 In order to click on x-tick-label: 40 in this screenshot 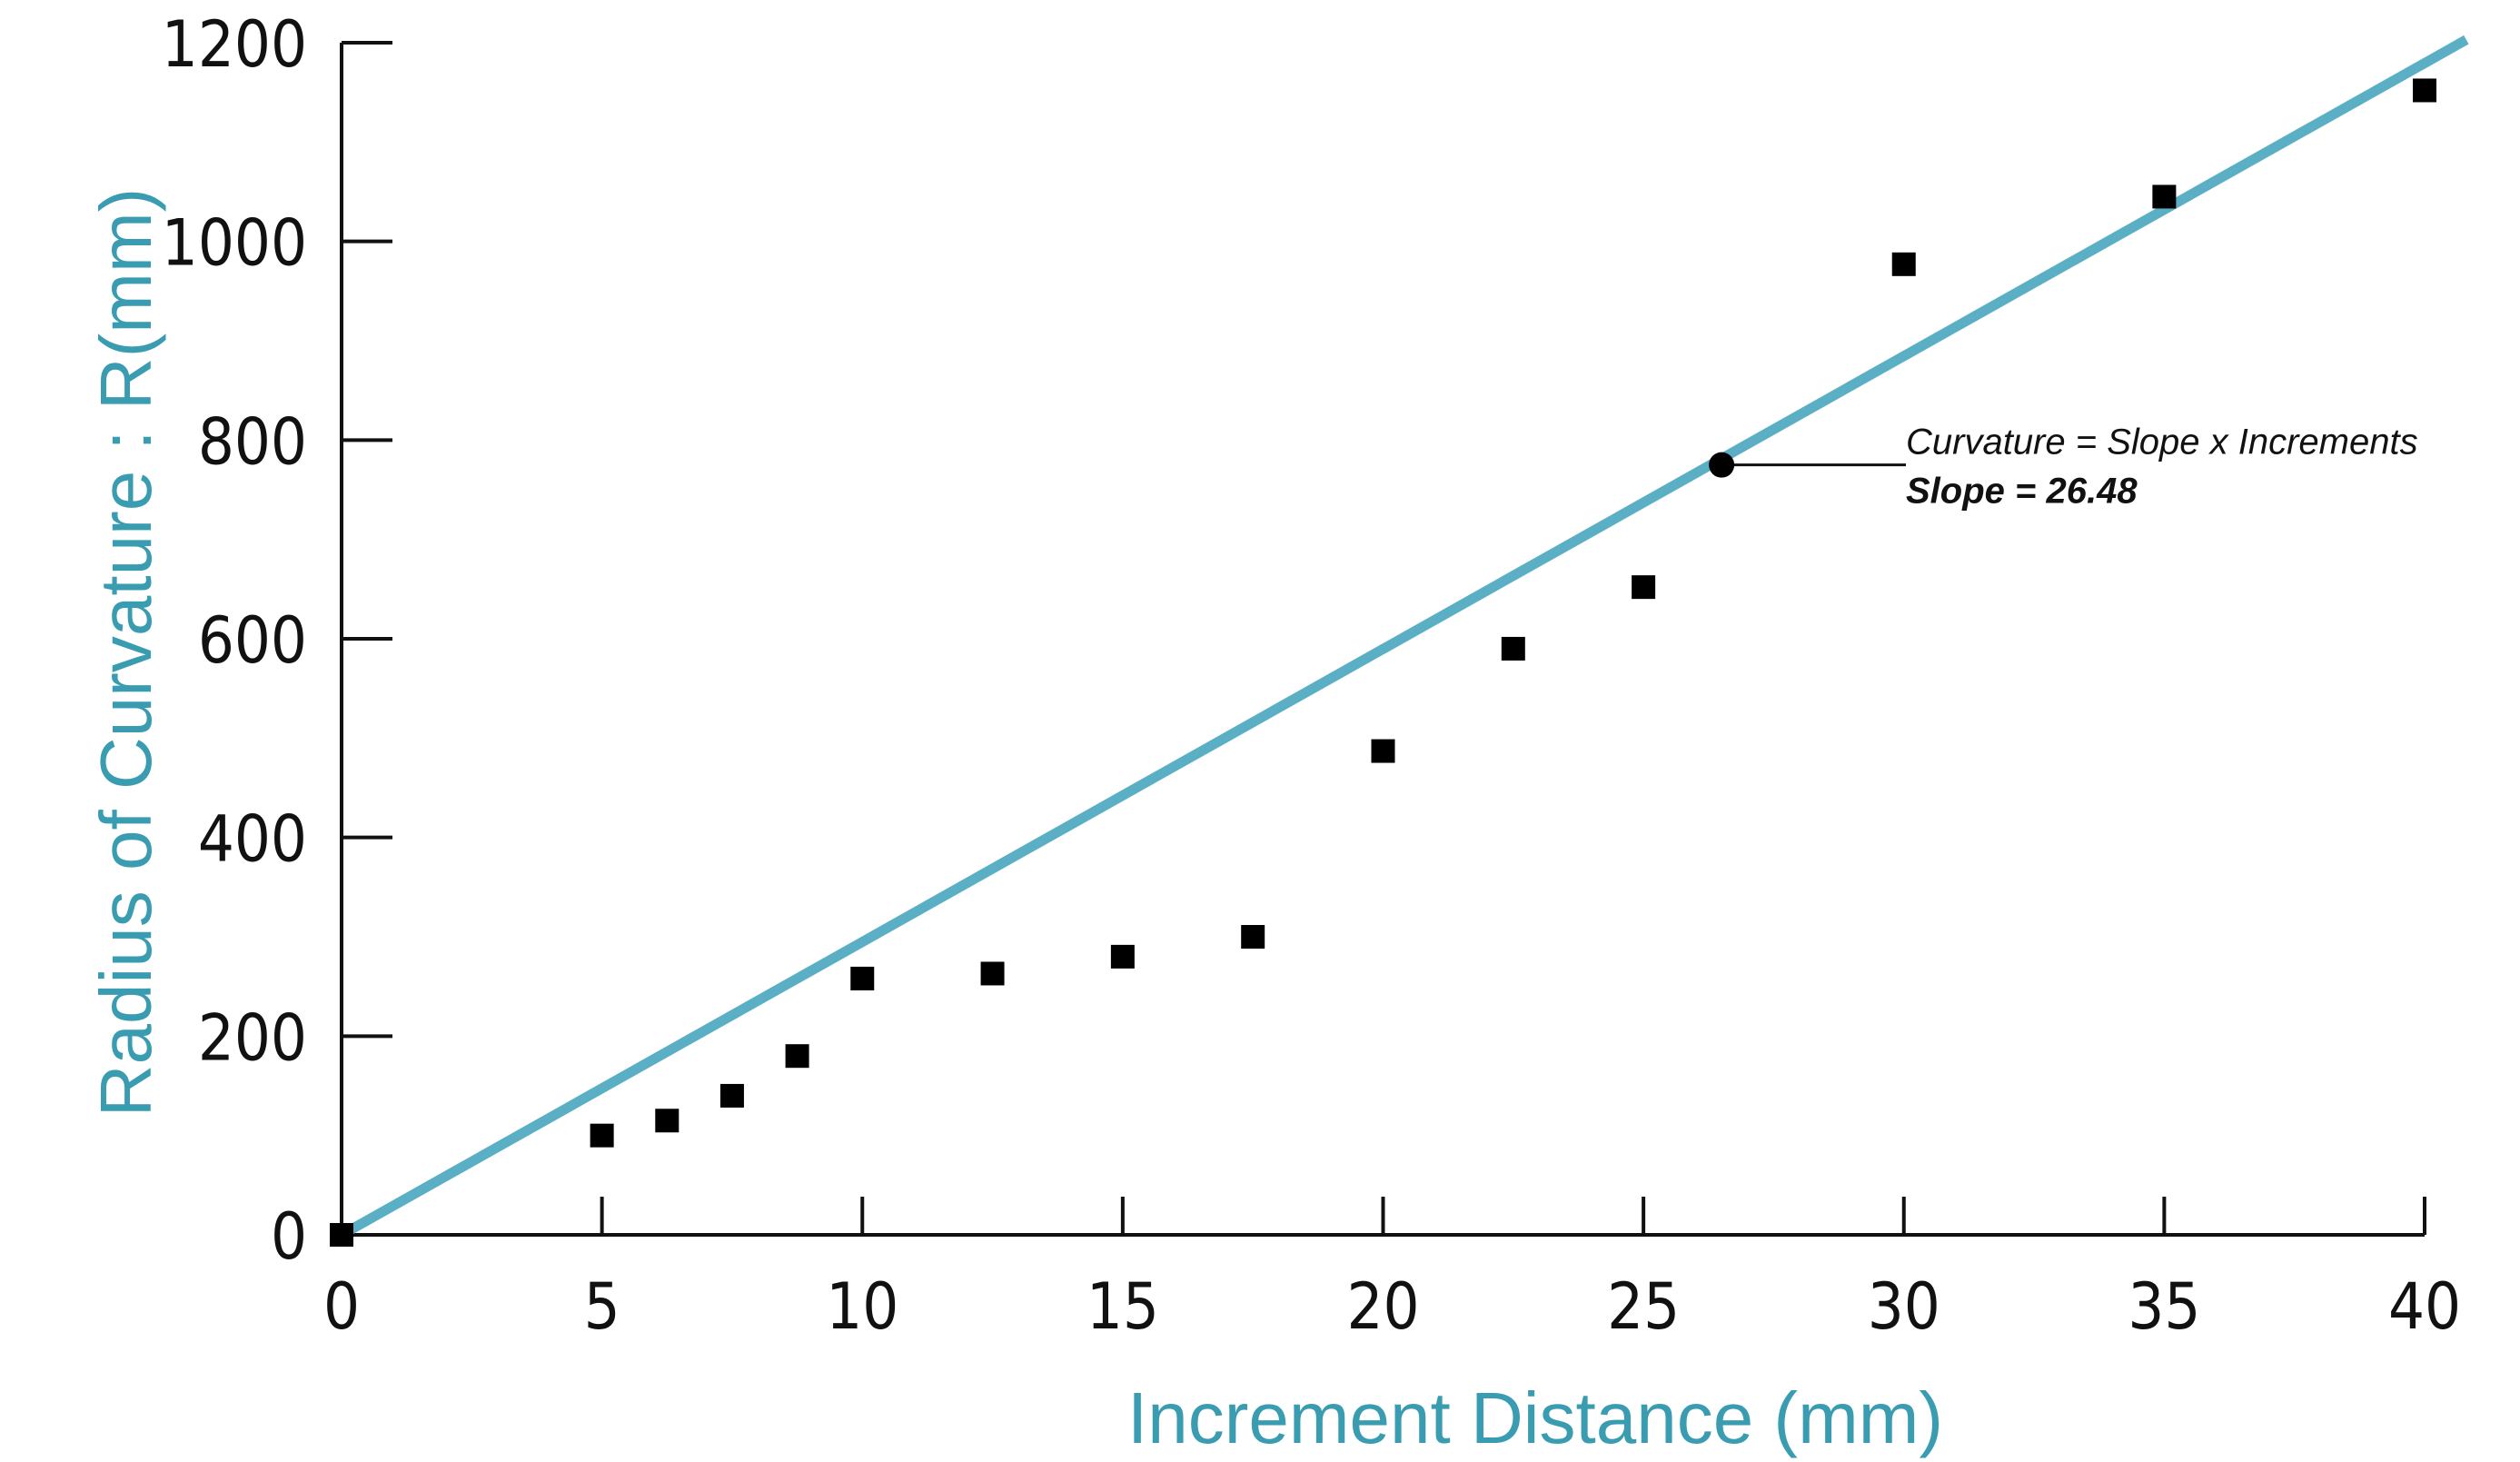, I will do `click(2424, 1306)`.